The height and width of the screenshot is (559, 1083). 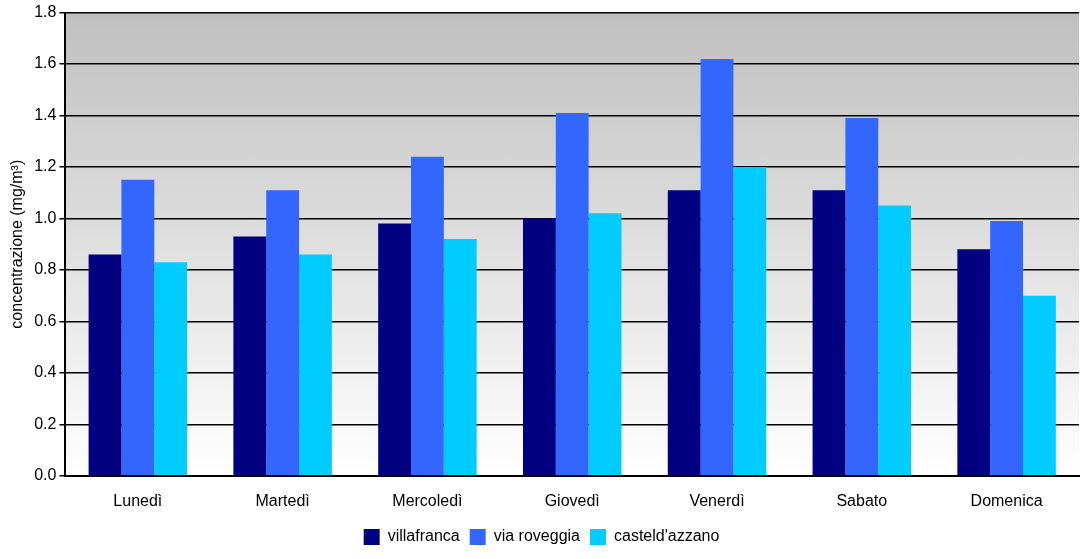 I want to click on x-tick-label: Martedì, so click(x=282, y=500).